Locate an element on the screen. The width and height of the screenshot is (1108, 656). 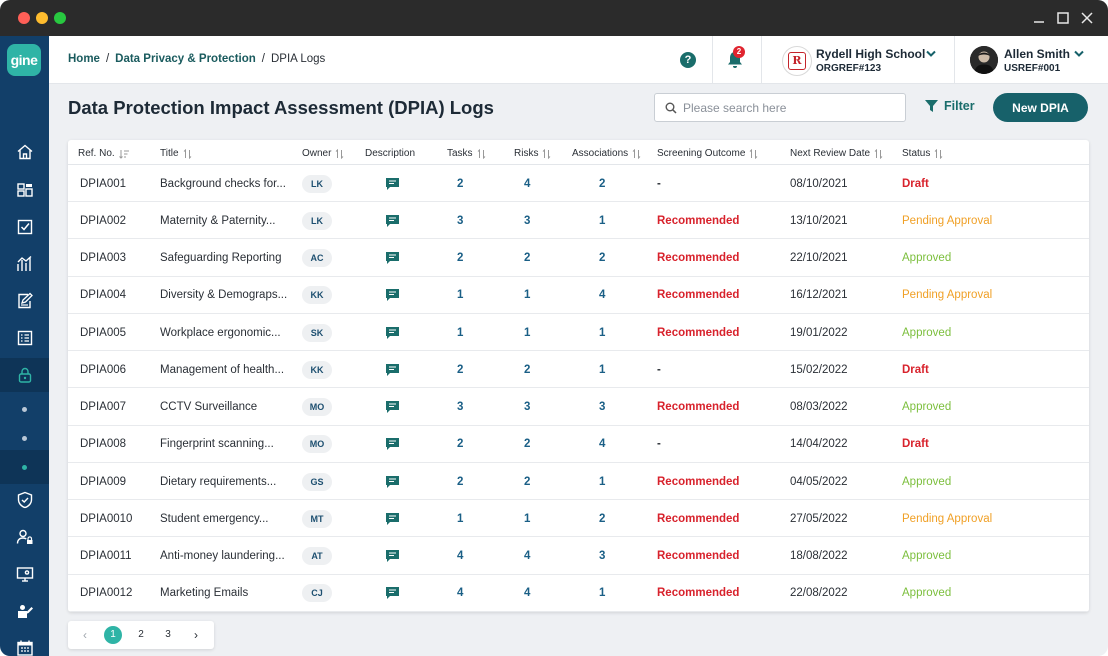
filter-button: Filter is located at coordinates (949, 106).